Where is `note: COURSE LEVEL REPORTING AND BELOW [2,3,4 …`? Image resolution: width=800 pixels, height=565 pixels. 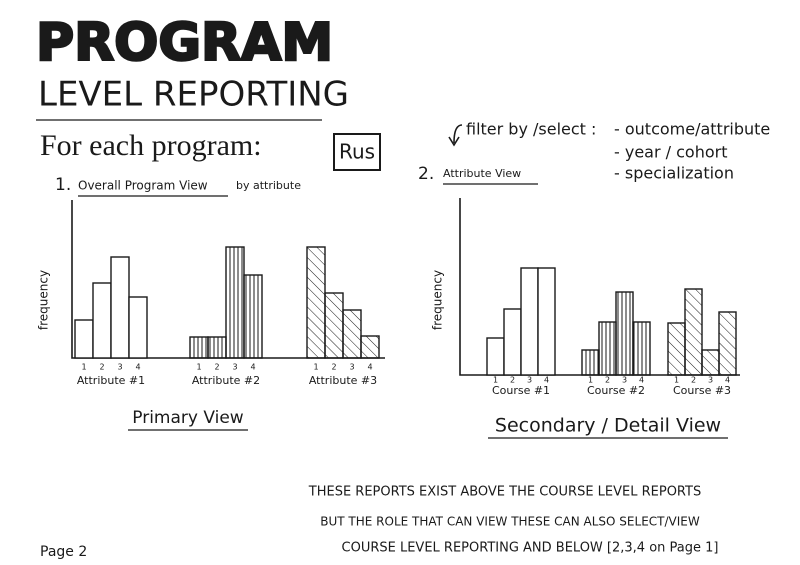 note: COURSE LEVEL REPORTING AND BELOW [2,3,4 … is located at coordinates (530, 548).